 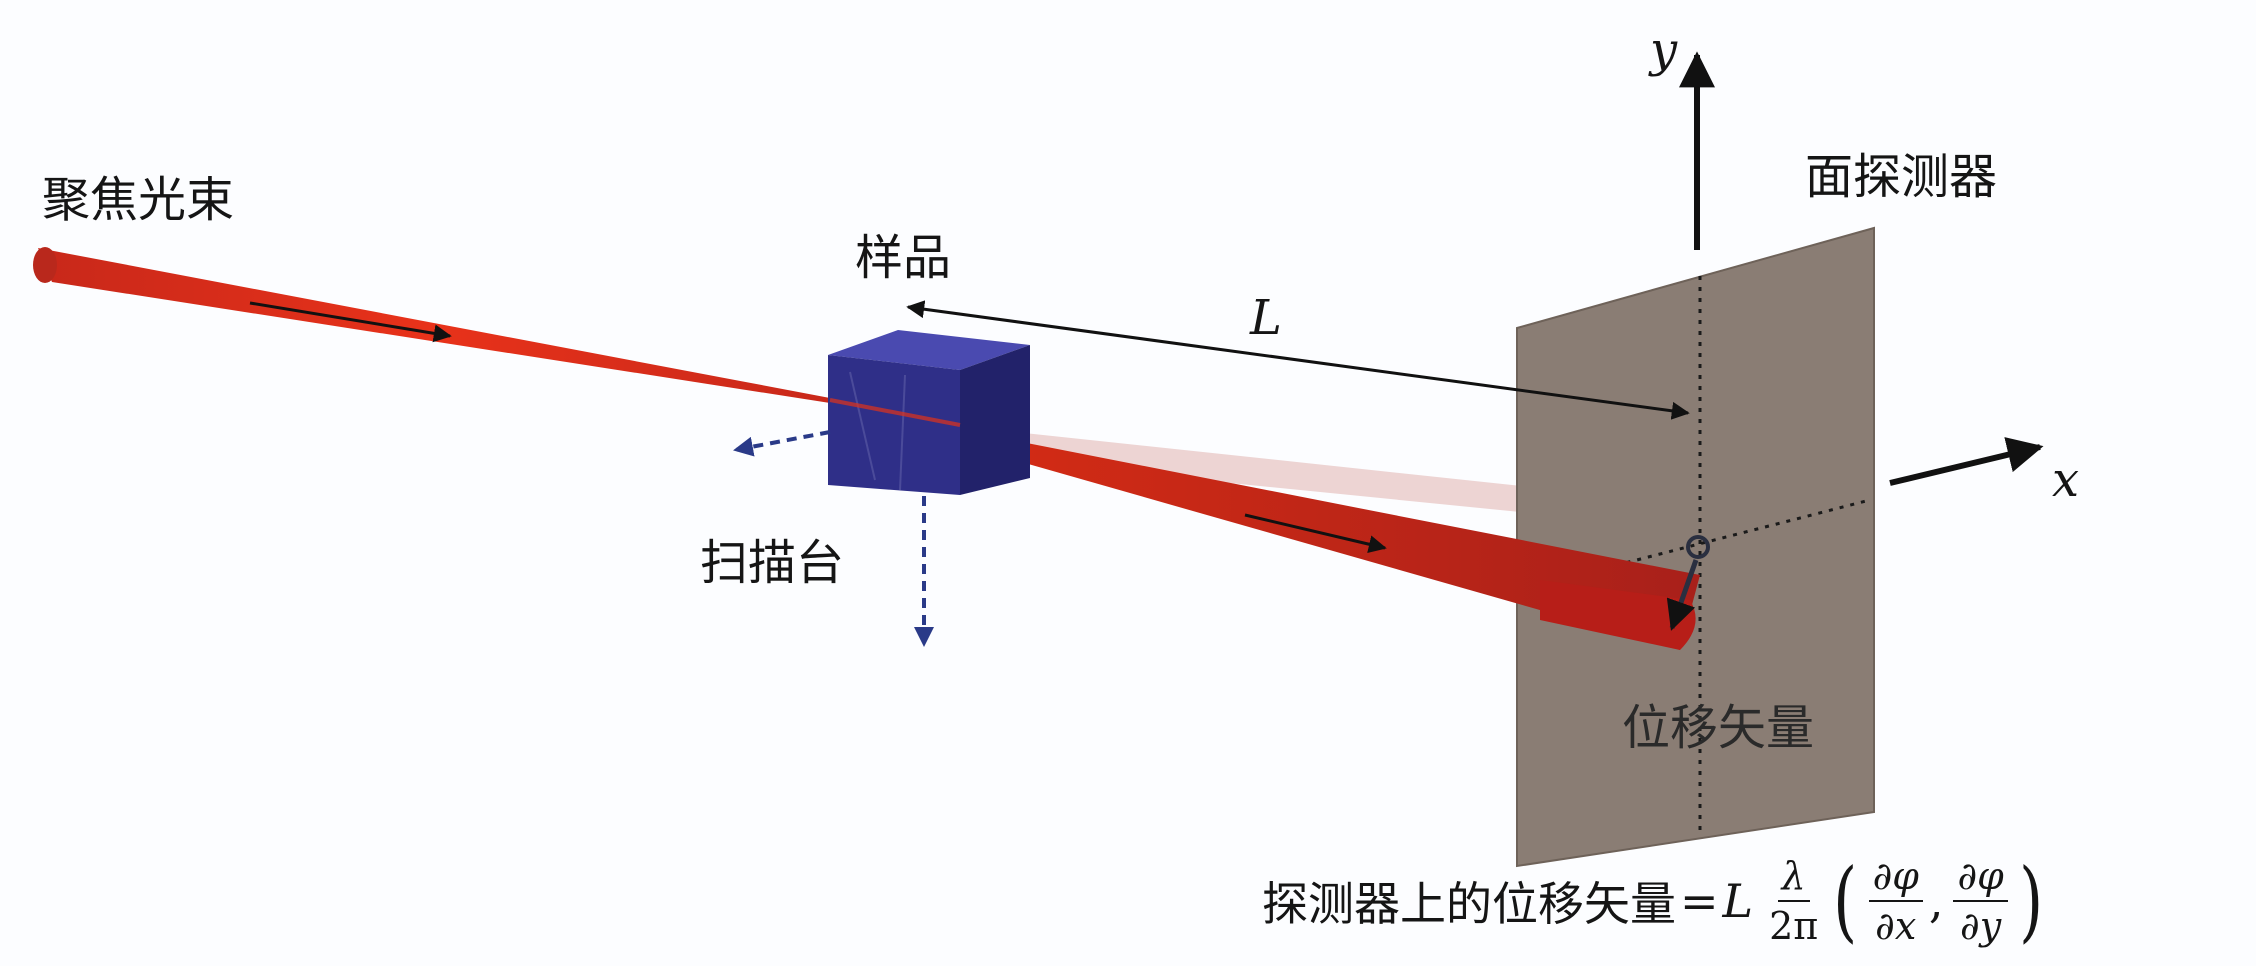 What do you see at coordinates (782, 443) in the screenshot?
I see `stage-arrow-horizontal` at bounding box center [782, 443].